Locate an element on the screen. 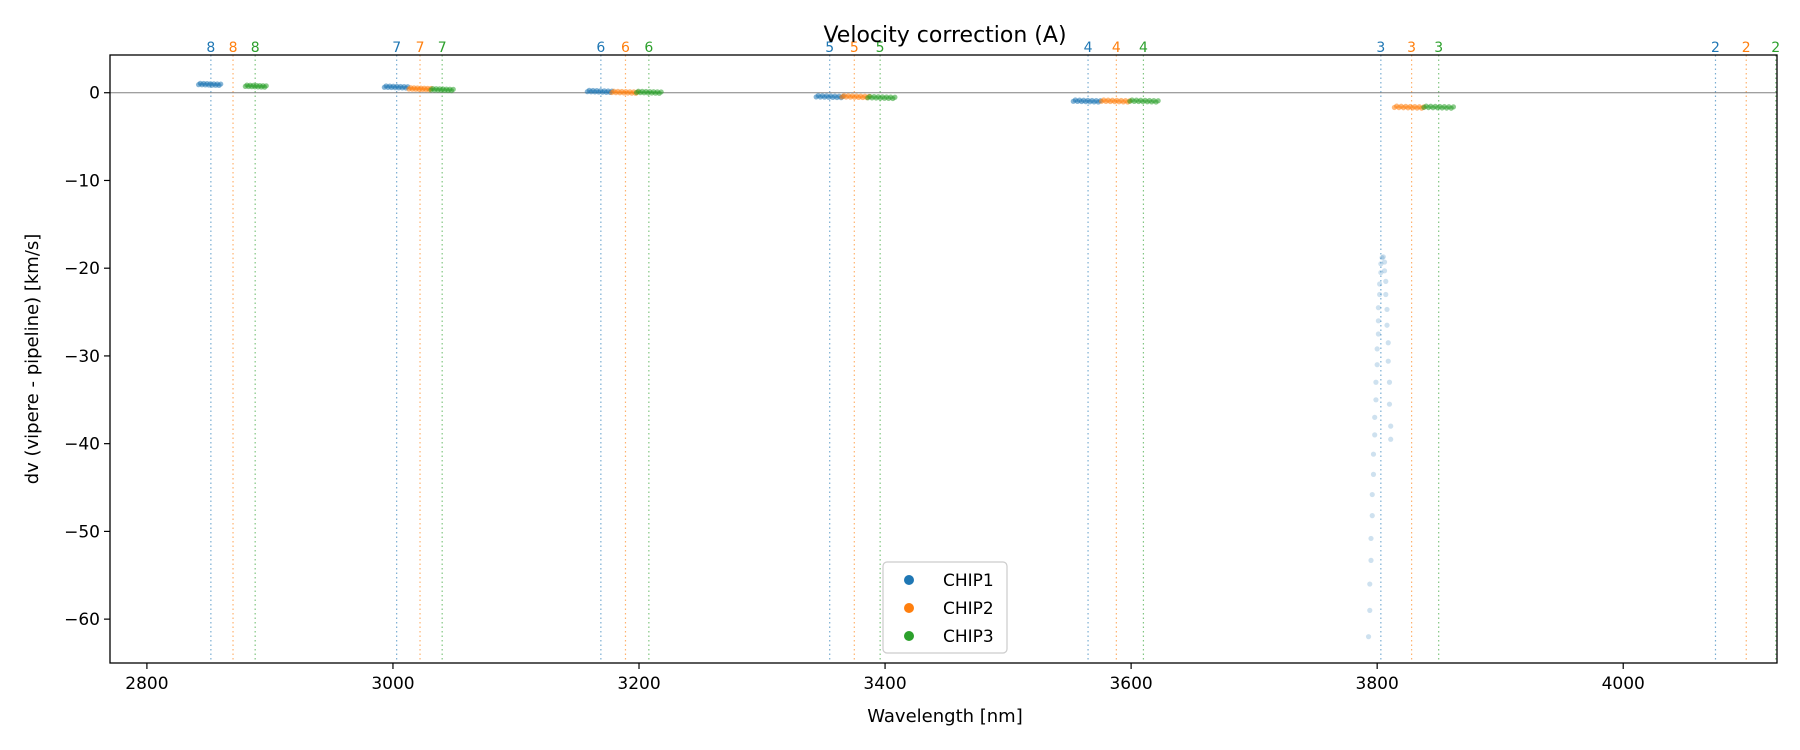 This screenshot has width=1800, height=750. y-tick-label: −10 is located at coordinates (82, 181).